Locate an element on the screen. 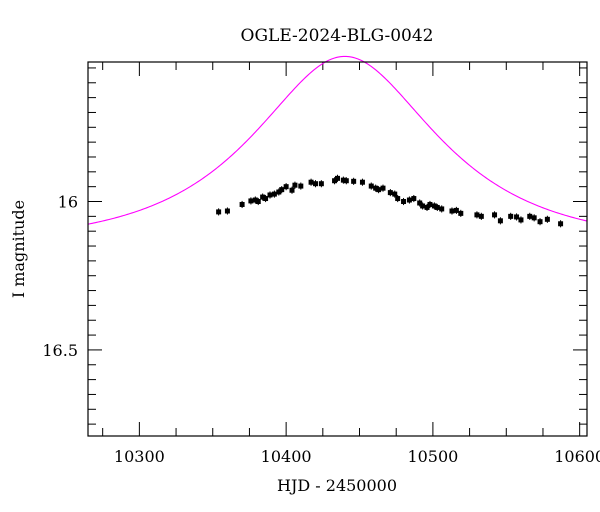 The width and height of the screenshot is (600, 512). x-tick-label: 10500 is located at coordinates (432, 456).